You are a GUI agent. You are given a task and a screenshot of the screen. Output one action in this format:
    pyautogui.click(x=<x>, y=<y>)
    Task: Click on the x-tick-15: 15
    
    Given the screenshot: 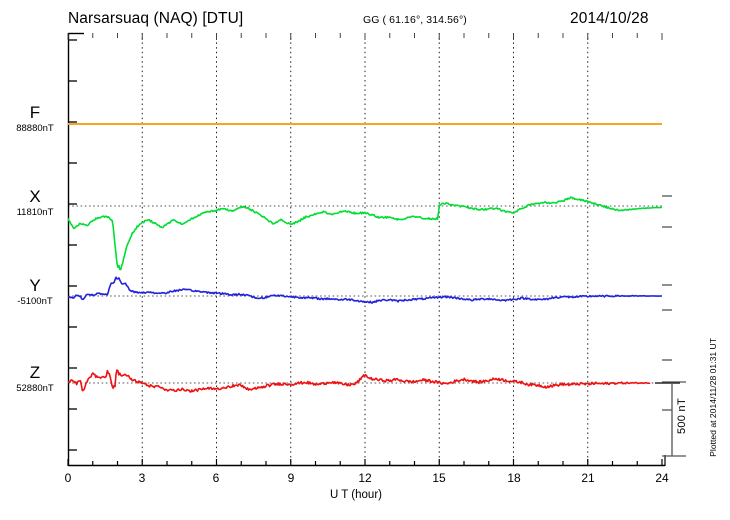 What is the action you would take?
    pyautogui.click(x=439, y=478)
    